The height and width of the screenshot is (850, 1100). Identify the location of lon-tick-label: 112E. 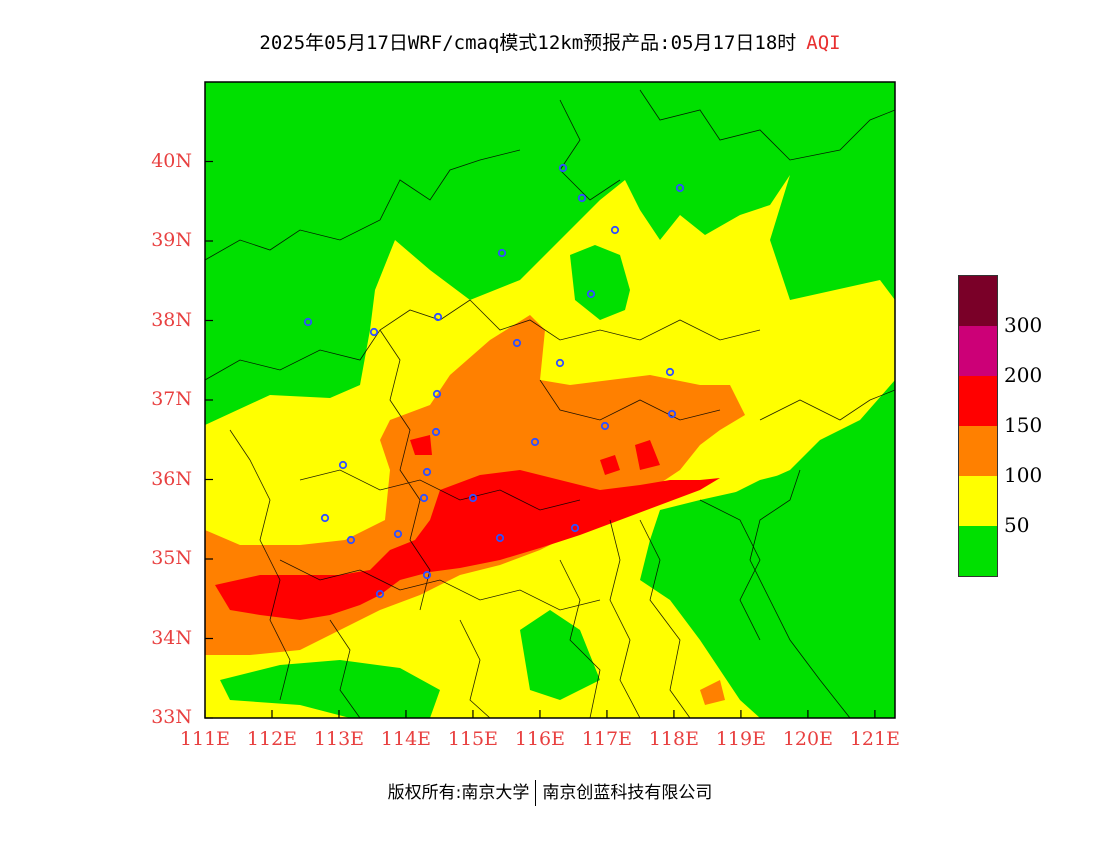
(272, 739).